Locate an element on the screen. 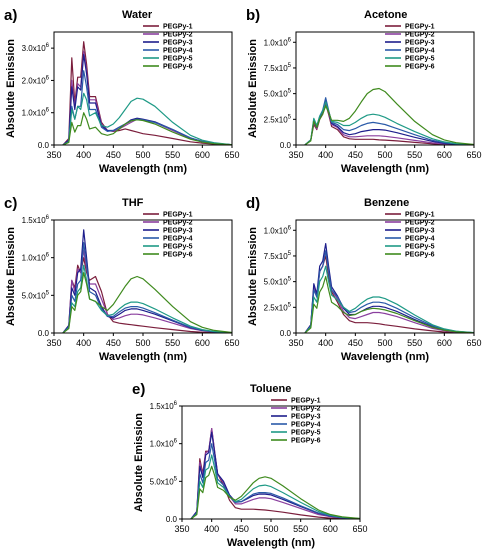 Image resolution: width=484 pixels, height=555 pixels. panel-label: d) is located at coordinates (253, 203).